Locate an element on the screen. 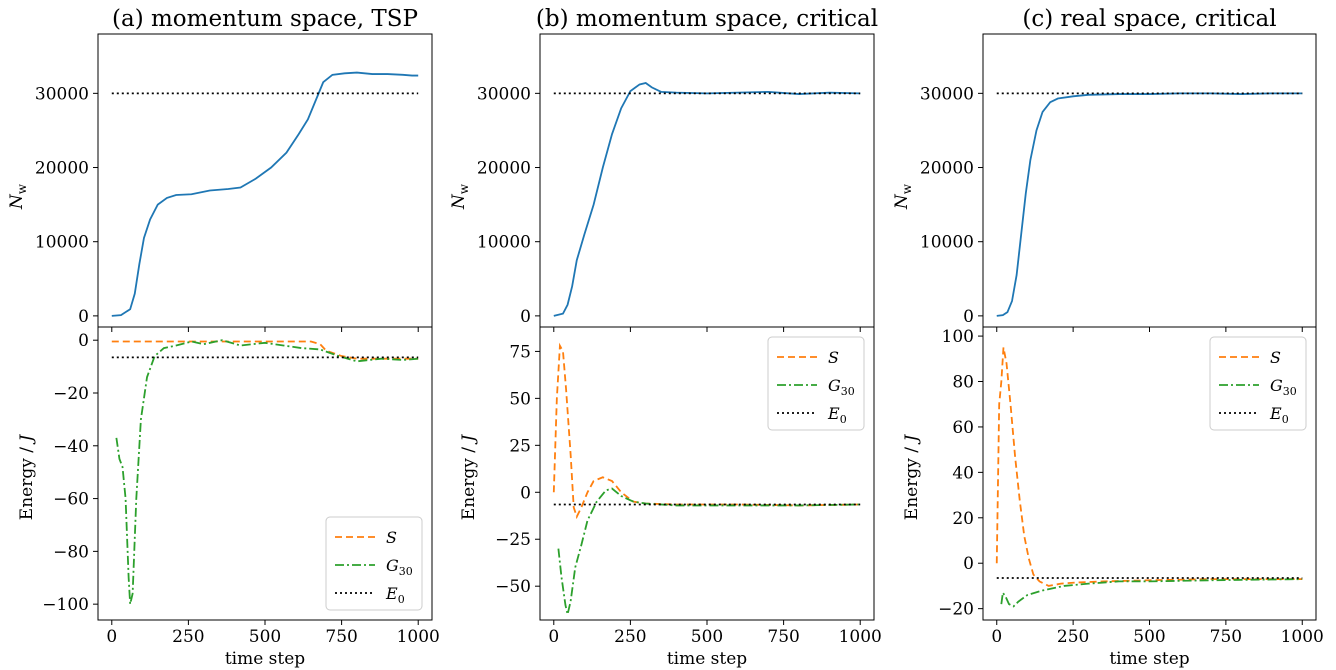 The height and width of the screenshot is (670, 1336). y-tick-label: 100 is located at coordinates (958, 337).